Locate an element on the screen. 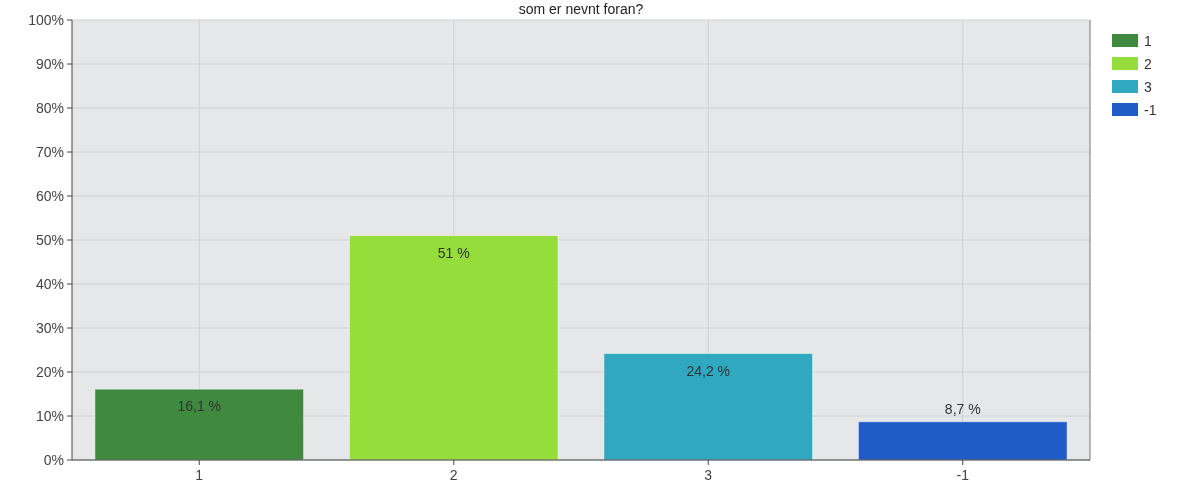 This screenshot has height=494, width=1180. y-tick-label: 20% is located at coordinates (49, 371).